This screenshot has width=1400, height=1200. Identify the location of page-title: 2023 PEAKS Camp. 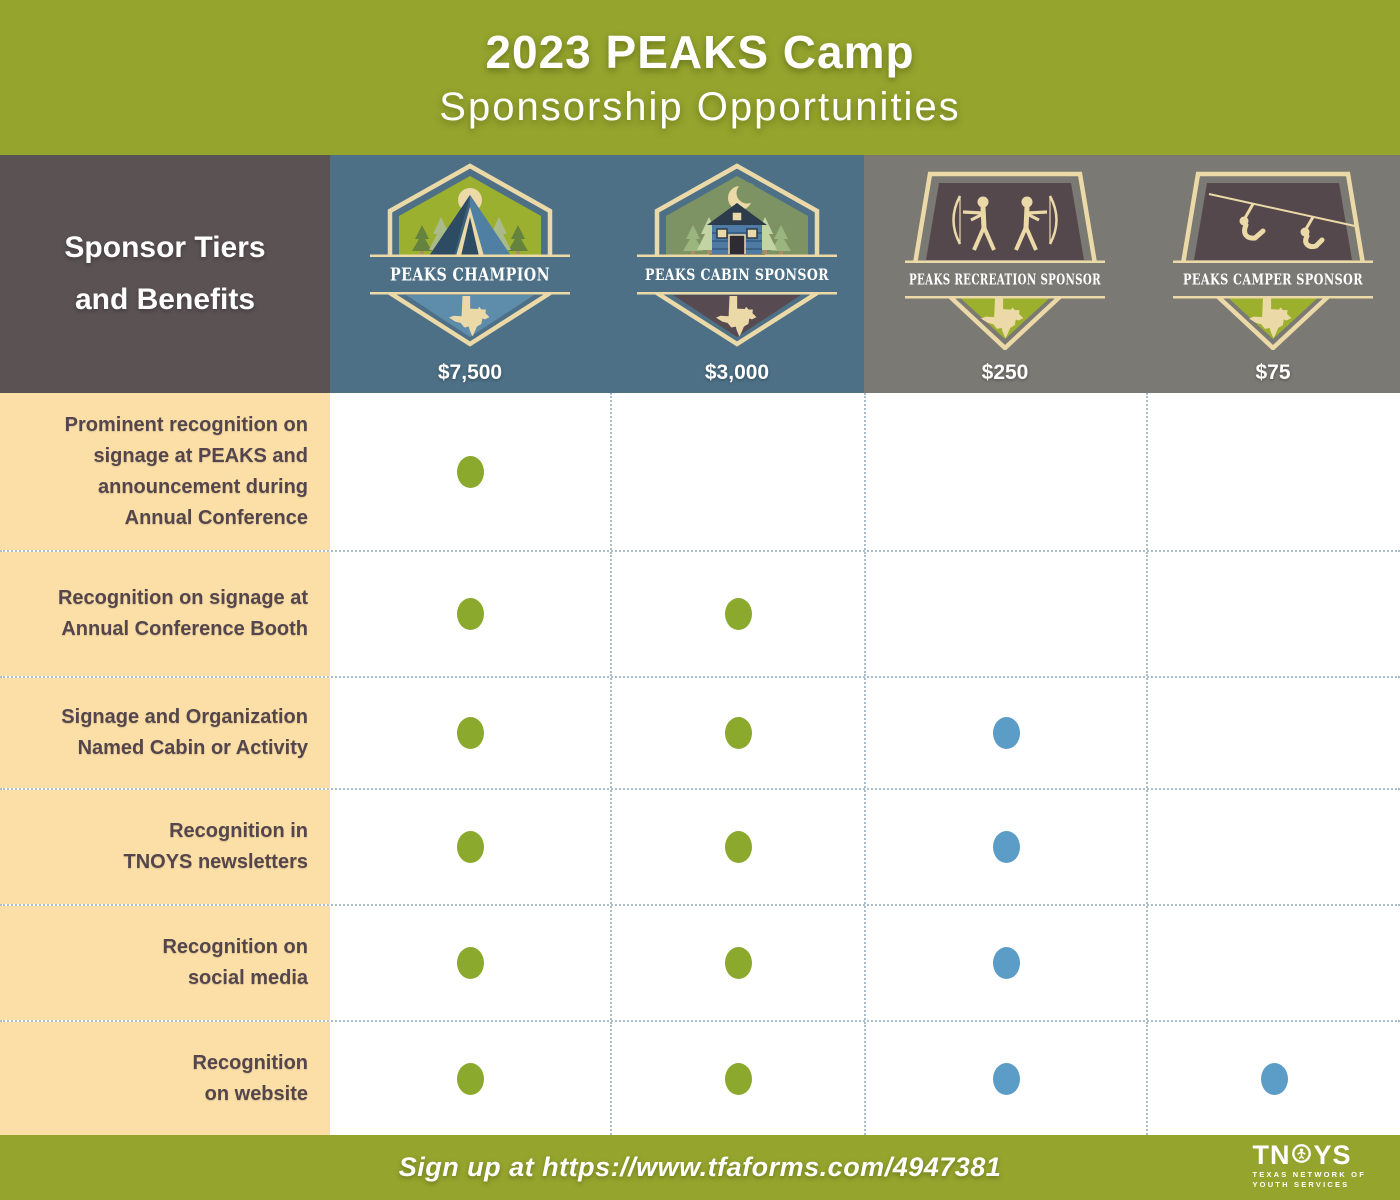
(700, 52).